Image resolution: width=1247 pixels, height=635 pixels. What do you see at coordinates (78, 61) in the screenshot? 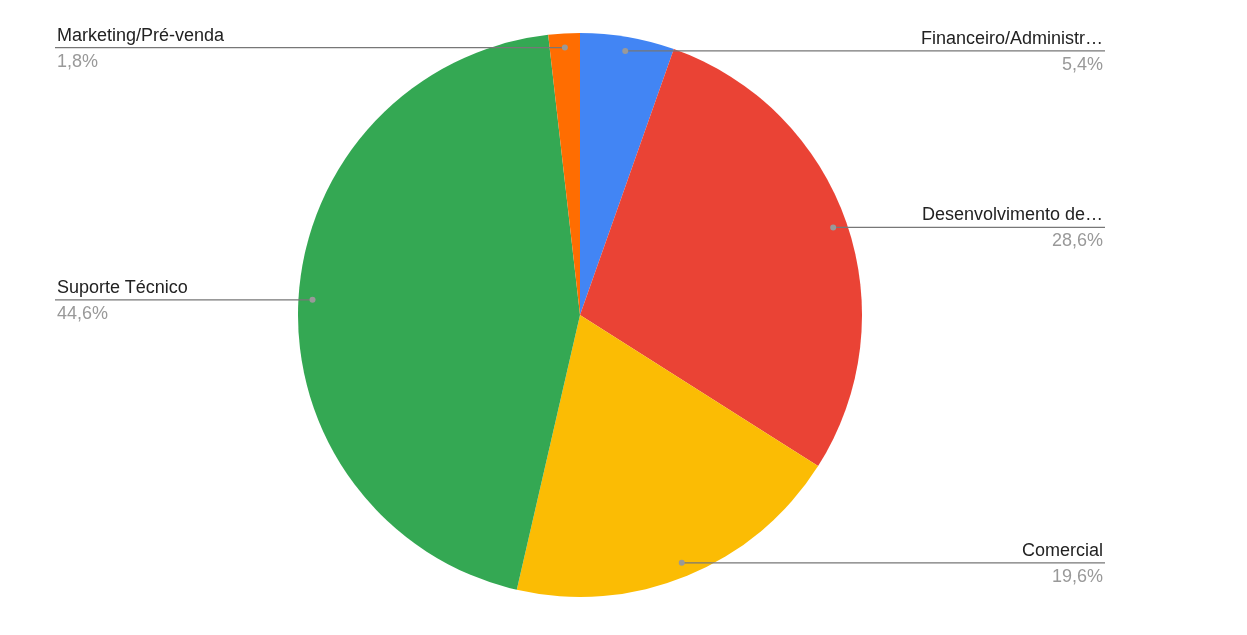
I see `data-label: 1,8%` at bounding box center [78, 61].